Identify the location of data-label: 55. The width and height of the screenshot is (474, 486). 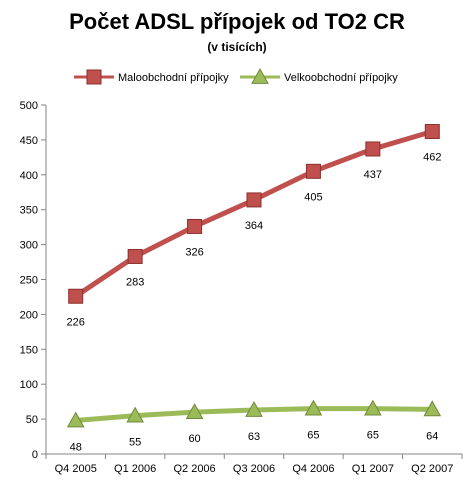
(135, 443).